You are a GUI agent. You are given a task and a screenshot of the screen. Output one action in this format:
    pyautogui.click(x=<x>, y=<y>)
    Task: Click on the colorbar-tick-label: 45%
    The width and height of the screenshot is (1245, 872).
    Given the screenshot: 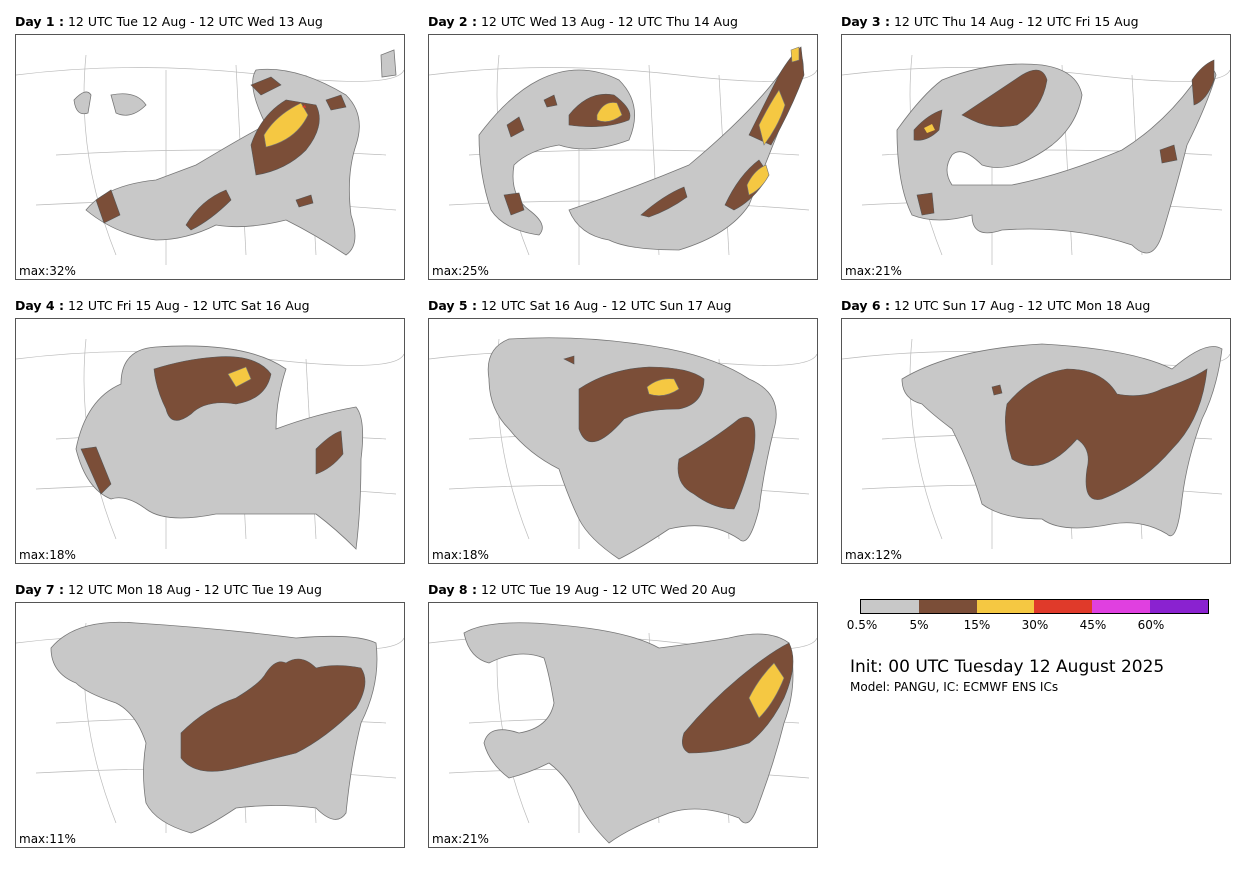 What is the action you would take?
    pyautogui.click(x=1093, y=625)
    